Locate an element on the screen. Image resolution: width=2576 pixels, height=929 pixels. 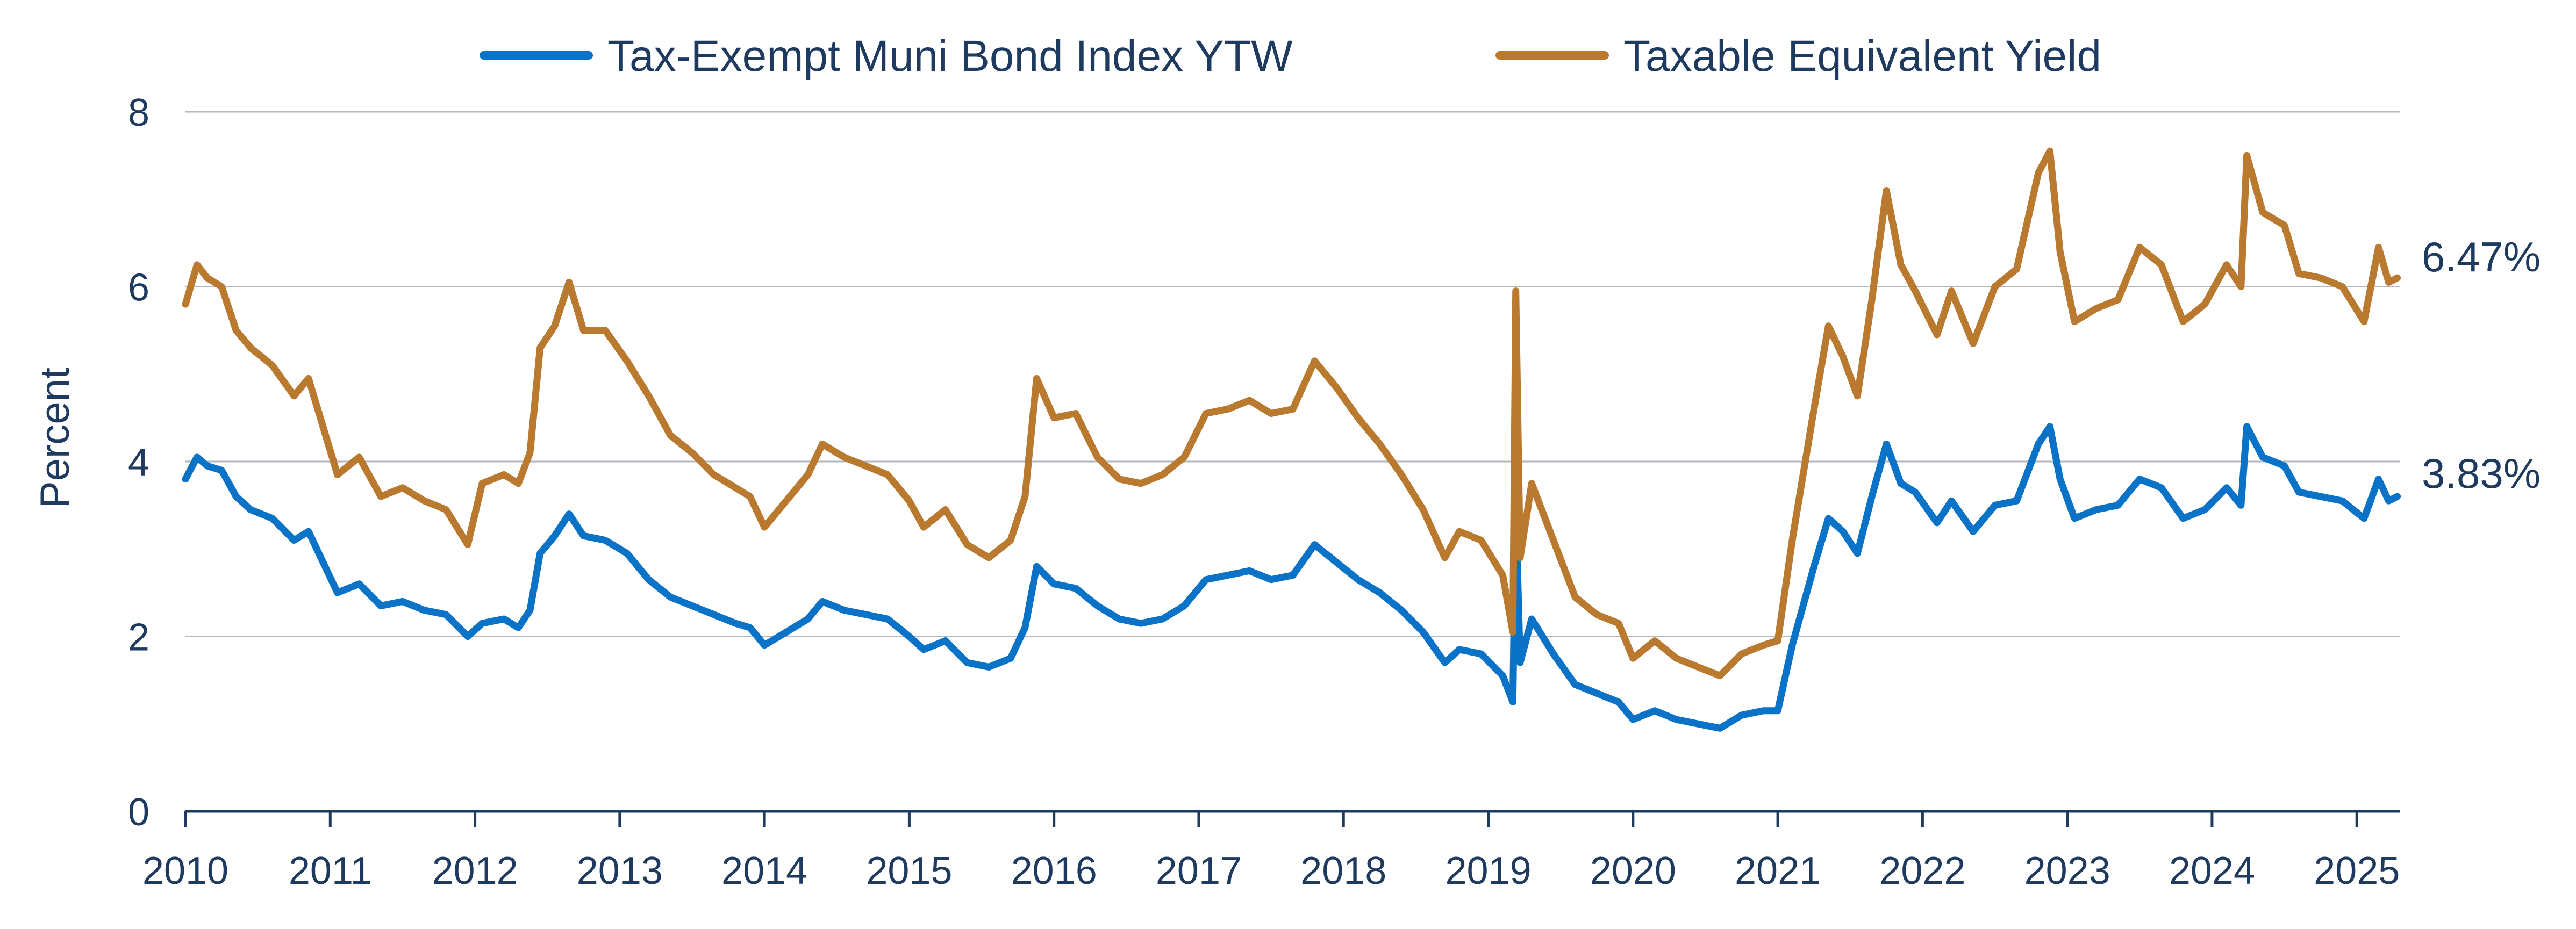
legend-label-taxable-equivalent: Taxable Equivalent Yield is located at coordinates (1862, 56).